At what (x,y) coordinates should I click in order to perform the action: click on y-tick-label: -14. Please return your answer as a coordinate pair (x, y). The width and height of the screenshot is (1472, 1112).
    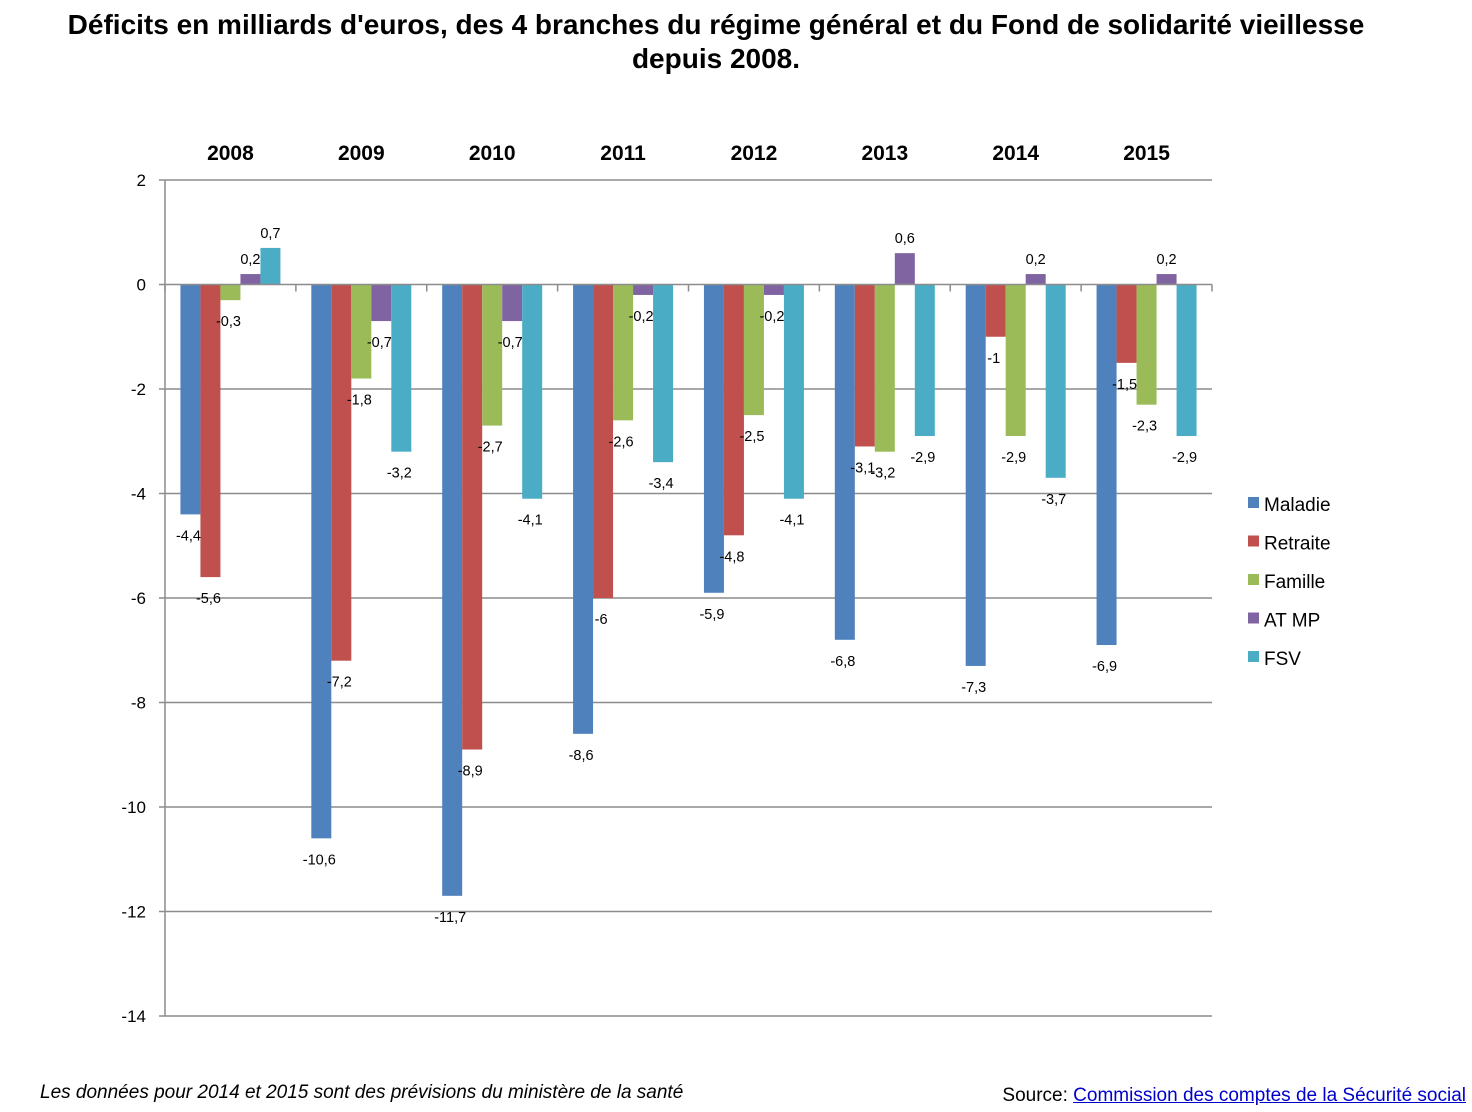
    Looking at the image, I should click on (133, 1016).